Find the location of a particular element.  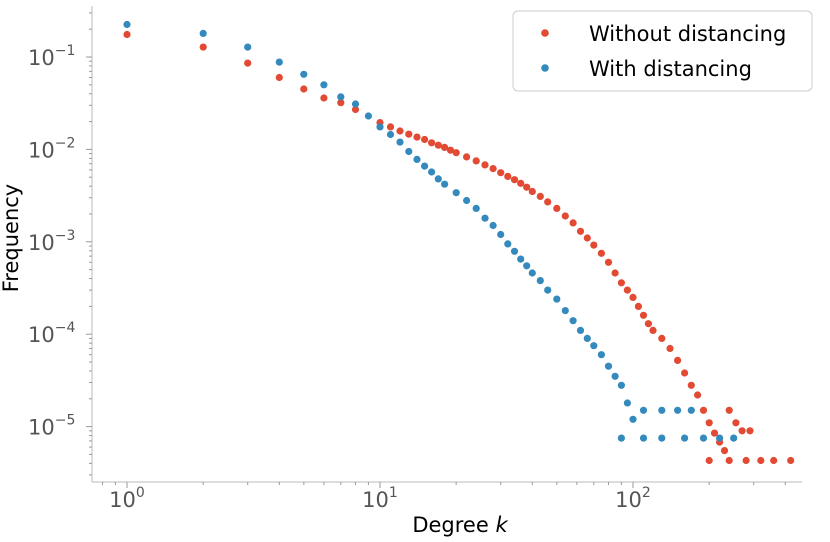

y-tick-exponent: −1 is located at coordinates (65, 51).